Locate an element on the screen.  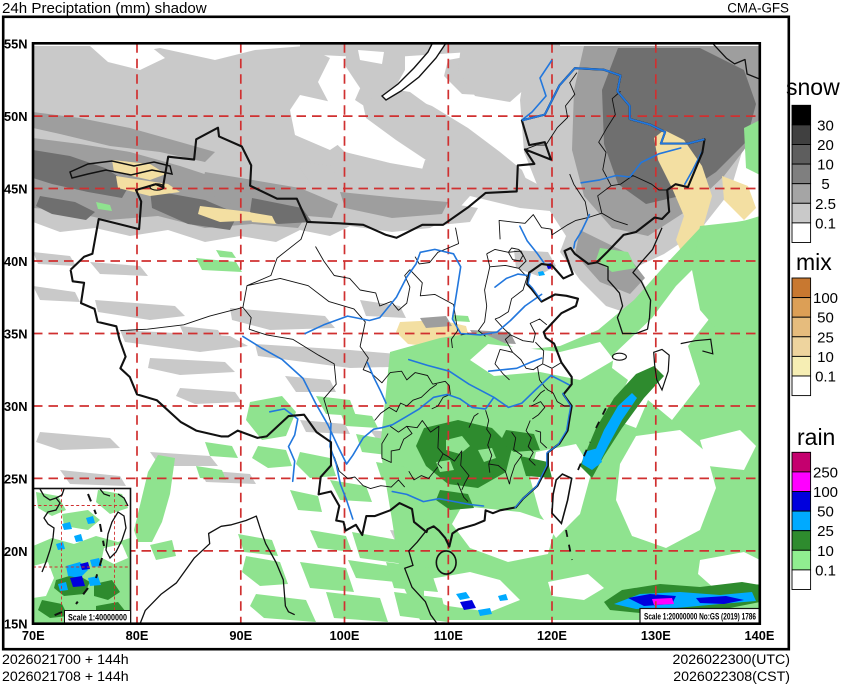
svg-text: 80E is located at coordinates (137, 635).